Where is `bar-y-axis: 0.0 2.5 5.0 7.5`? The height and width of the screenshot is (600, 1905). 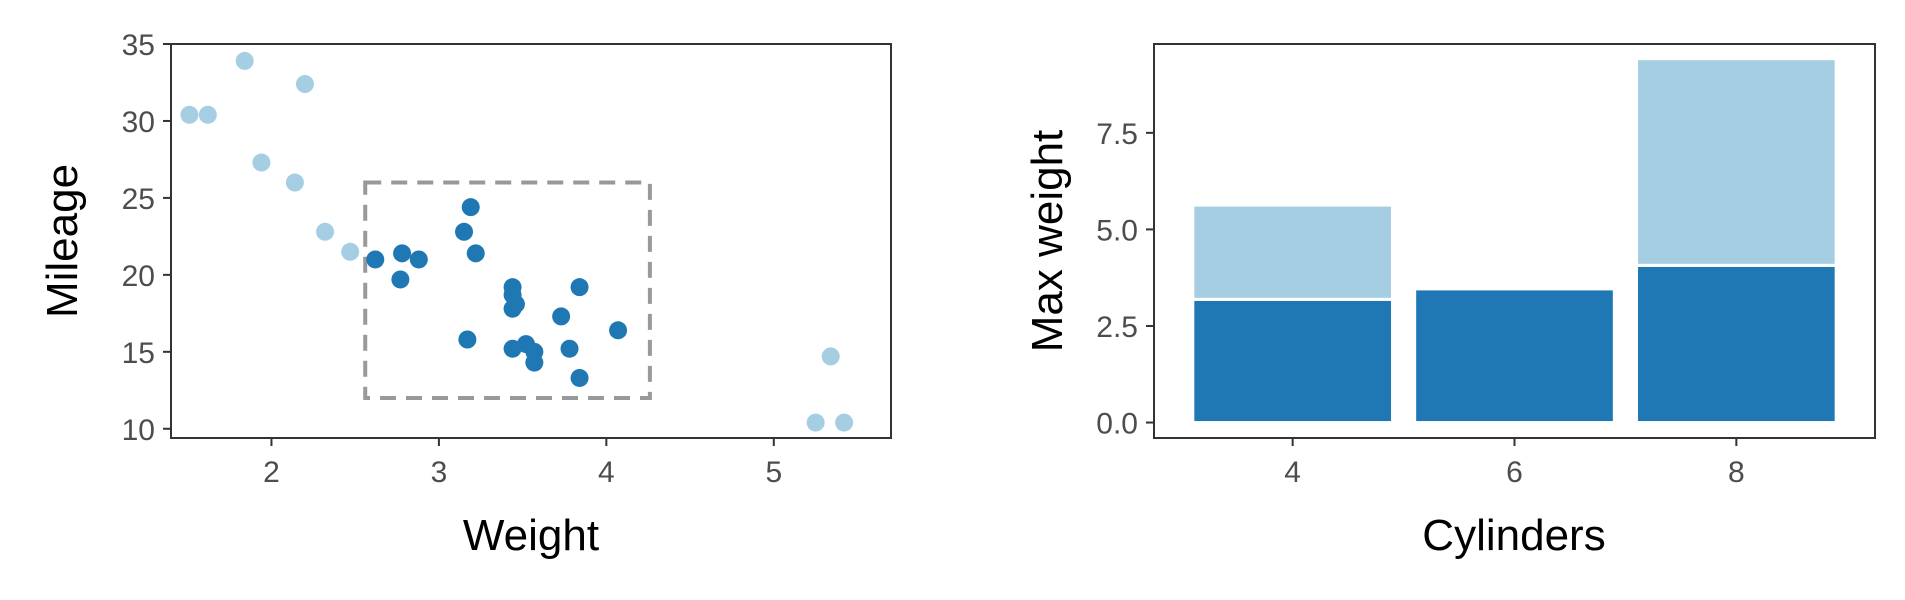 bar-y-axis: 0.0 2.5 5.0 7.5 is located at coordinates (1125, 279).